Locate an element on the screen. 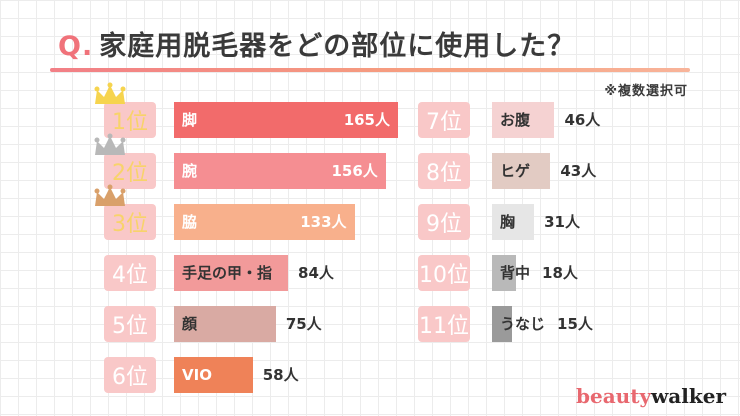  category-label: 胸 is located at coordinates (508, 222).